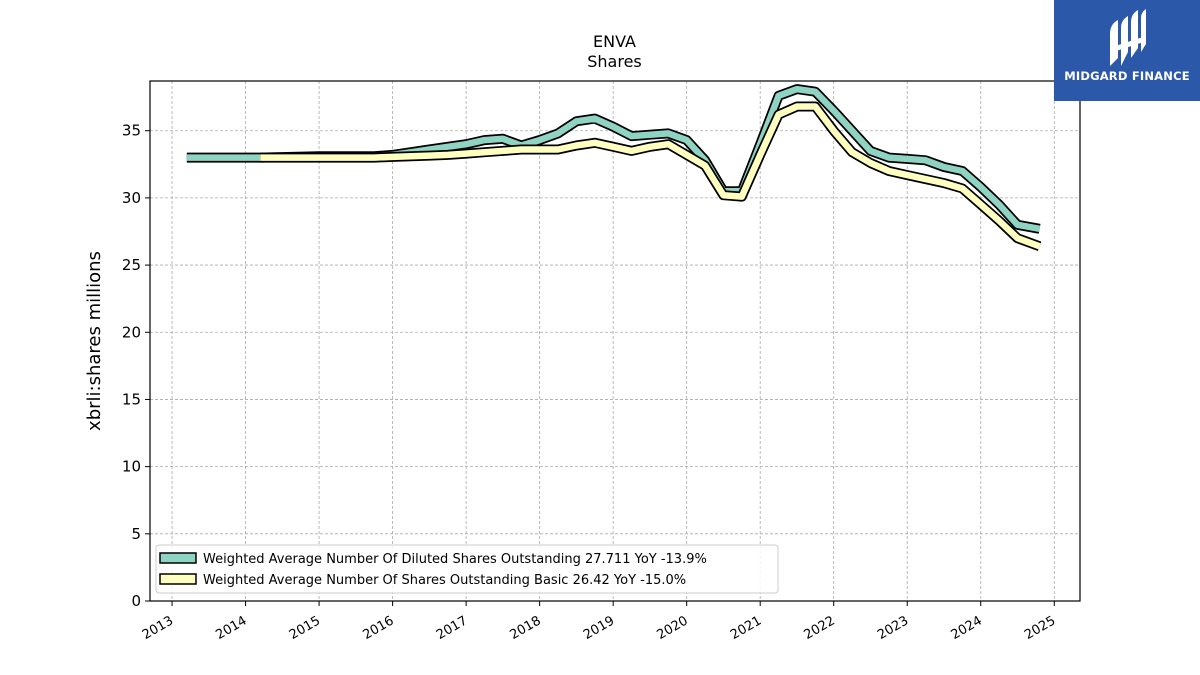 This screenshot has width=1200, height=675. Describe the element at coordinates (136, 534) in the screenshot. I see `y-tick-label: 5` at that location.